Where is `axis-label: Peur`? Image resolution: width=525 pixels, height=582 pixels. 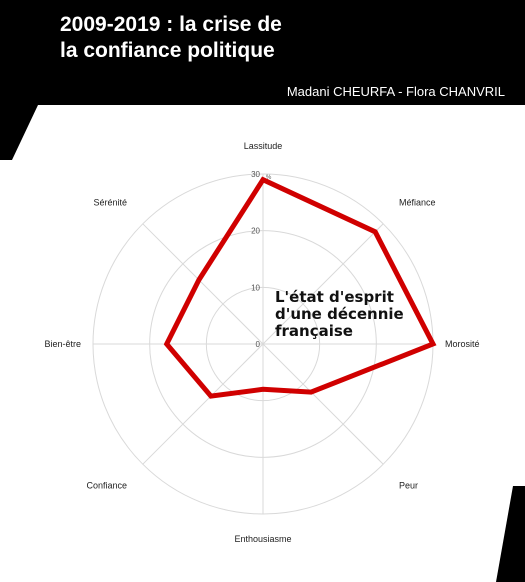 axis-label: Peur is located at coordinates (408, 485).